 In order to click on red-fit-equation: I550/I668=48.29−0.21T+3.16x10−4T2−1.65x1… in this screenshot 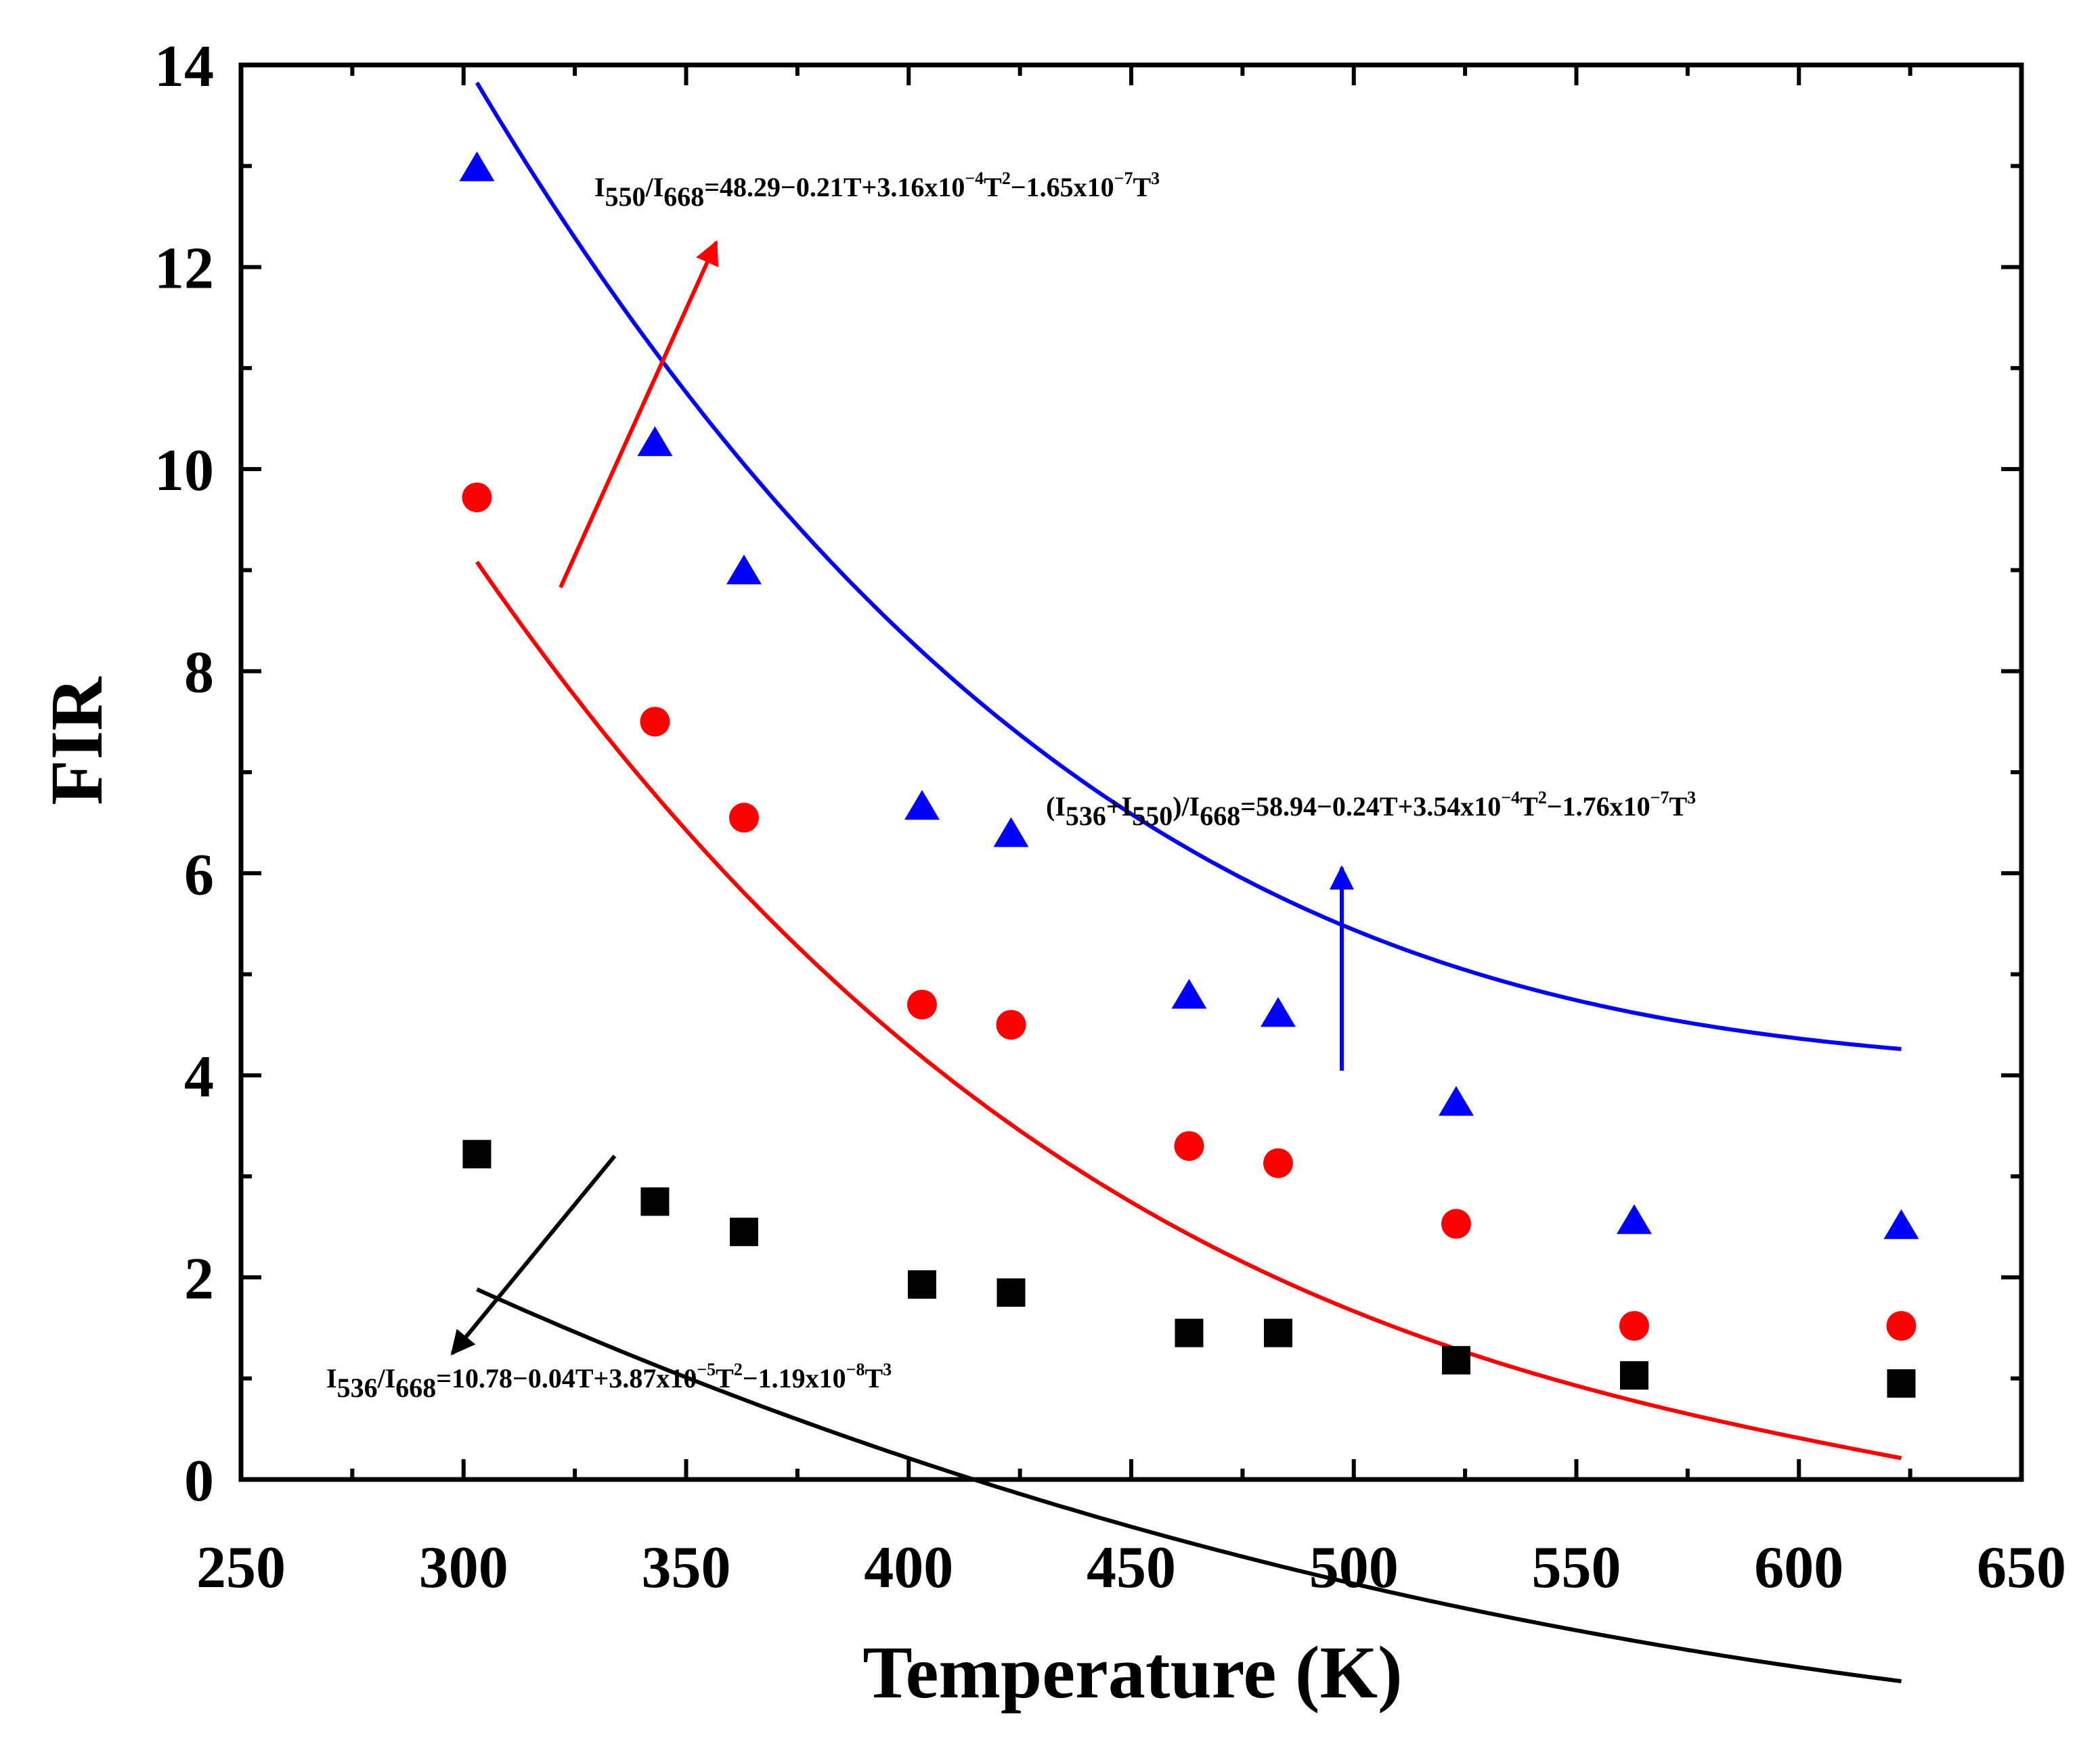, I will do `click(877, 191)`.